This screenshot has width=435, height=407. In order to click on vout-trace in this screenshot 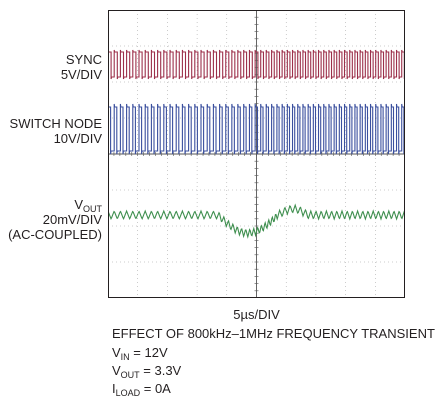, I will do `click(256, 221)`.